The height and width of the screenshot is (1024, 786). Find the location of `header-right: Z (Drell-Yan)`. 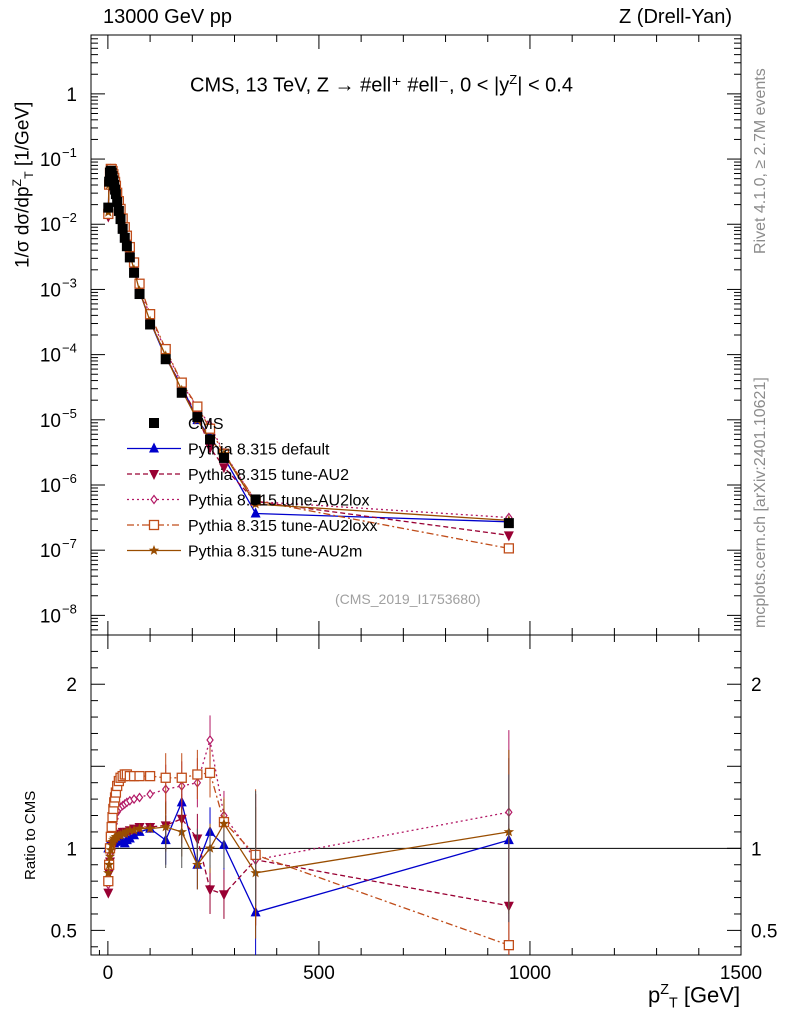

header-right: Z (Drell-Yan) is located at coordinates (675, 17).